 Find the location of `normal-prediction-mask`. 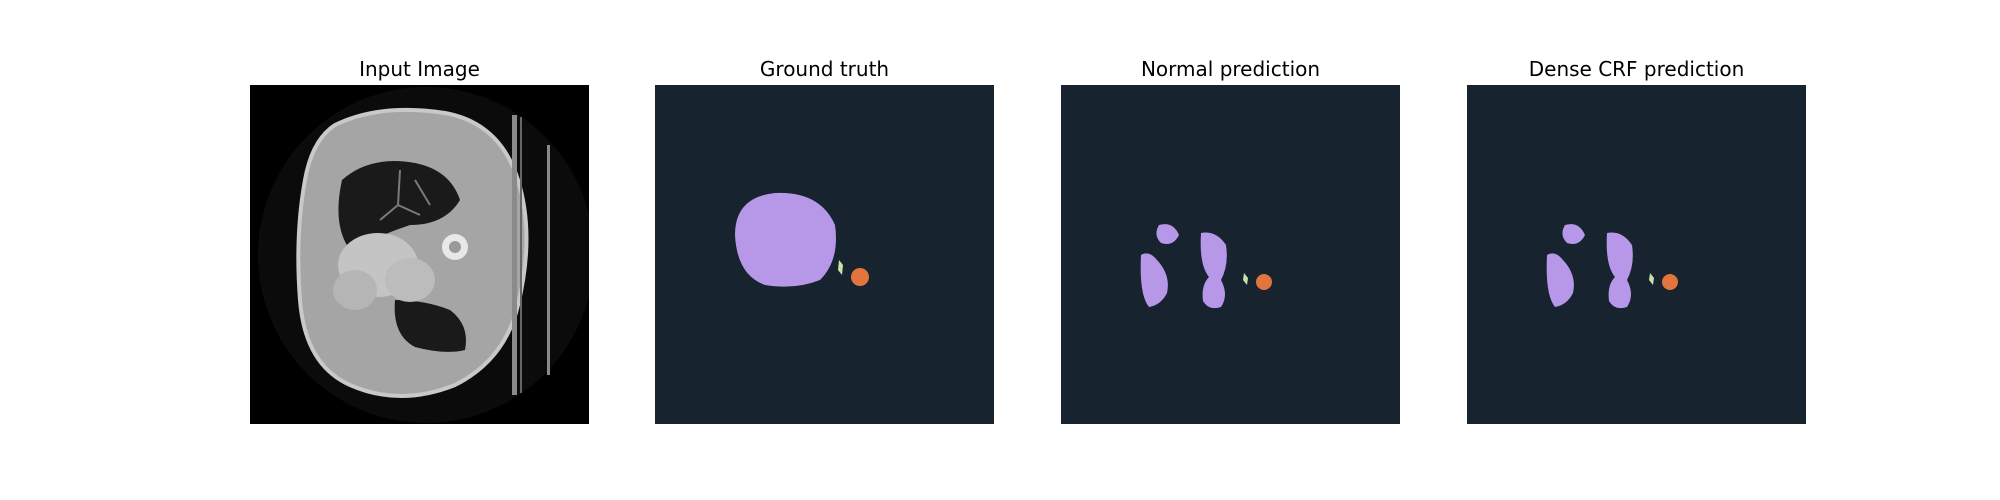

normal-prediction-mask is located at coordinates (1230, 254).